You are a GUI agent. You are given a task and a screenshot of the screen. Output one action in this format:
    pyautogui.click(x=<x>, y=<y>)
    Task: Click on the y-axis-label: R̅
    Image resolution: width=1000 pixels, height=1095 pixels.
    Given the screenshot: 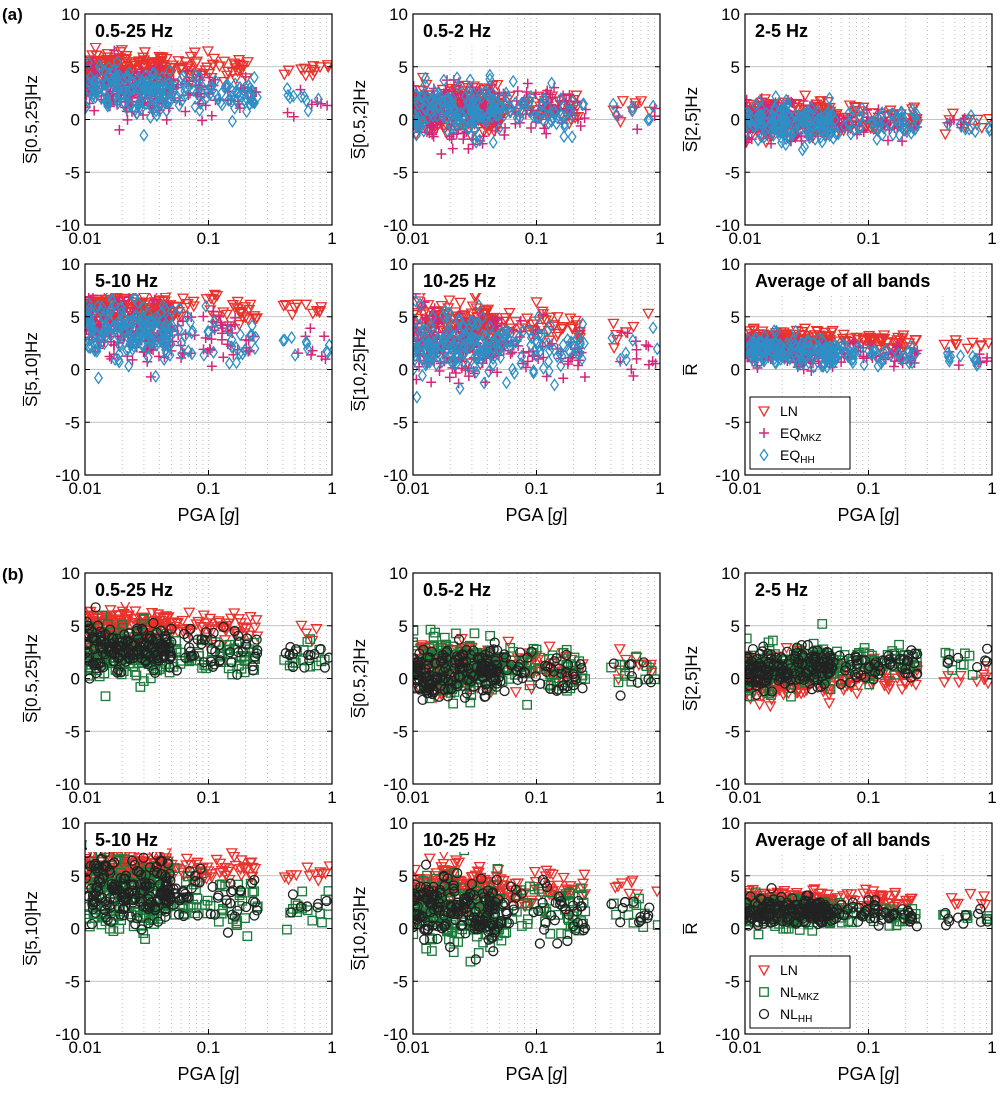 What is the action you would take?
    pyautogui.click(x=691, y=369)
    